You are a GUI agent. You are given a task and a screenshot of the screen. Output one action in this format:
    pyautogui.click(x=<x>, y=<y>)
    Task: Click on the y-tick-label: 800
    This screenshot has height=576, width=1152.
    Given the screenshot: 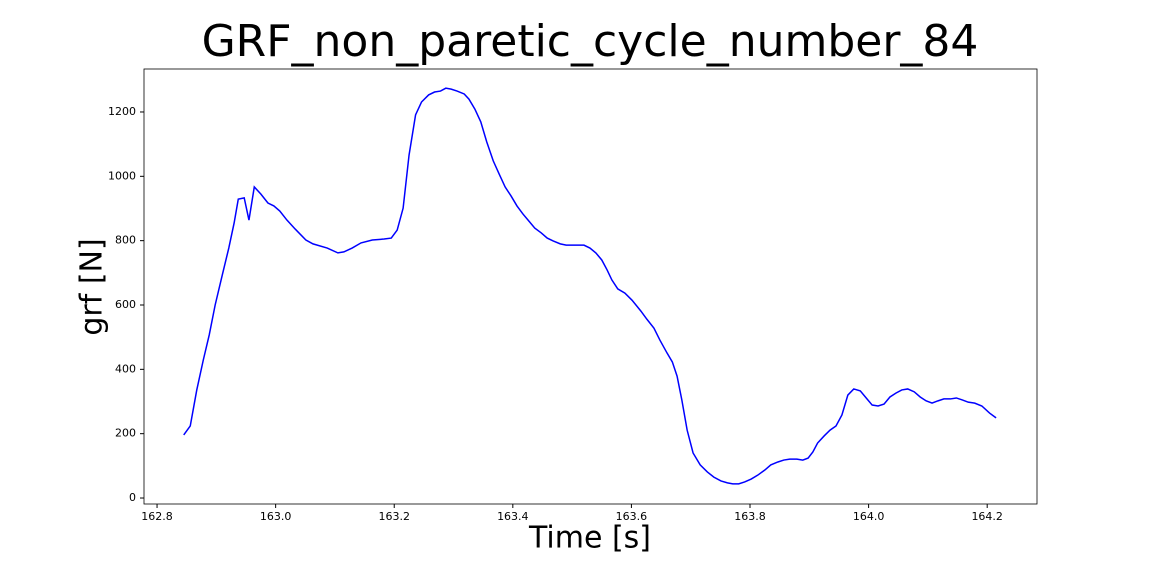 What is the action you would take?
    pyautogui.click(x=125, y=240)
    